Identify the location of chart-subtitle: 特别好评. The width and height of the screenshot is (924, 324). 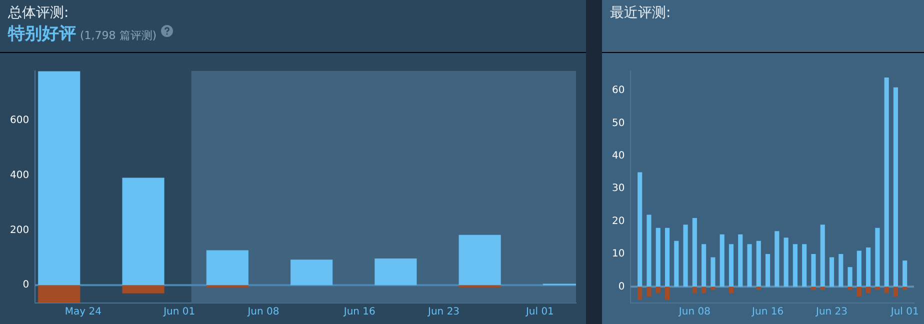
(42, 34).